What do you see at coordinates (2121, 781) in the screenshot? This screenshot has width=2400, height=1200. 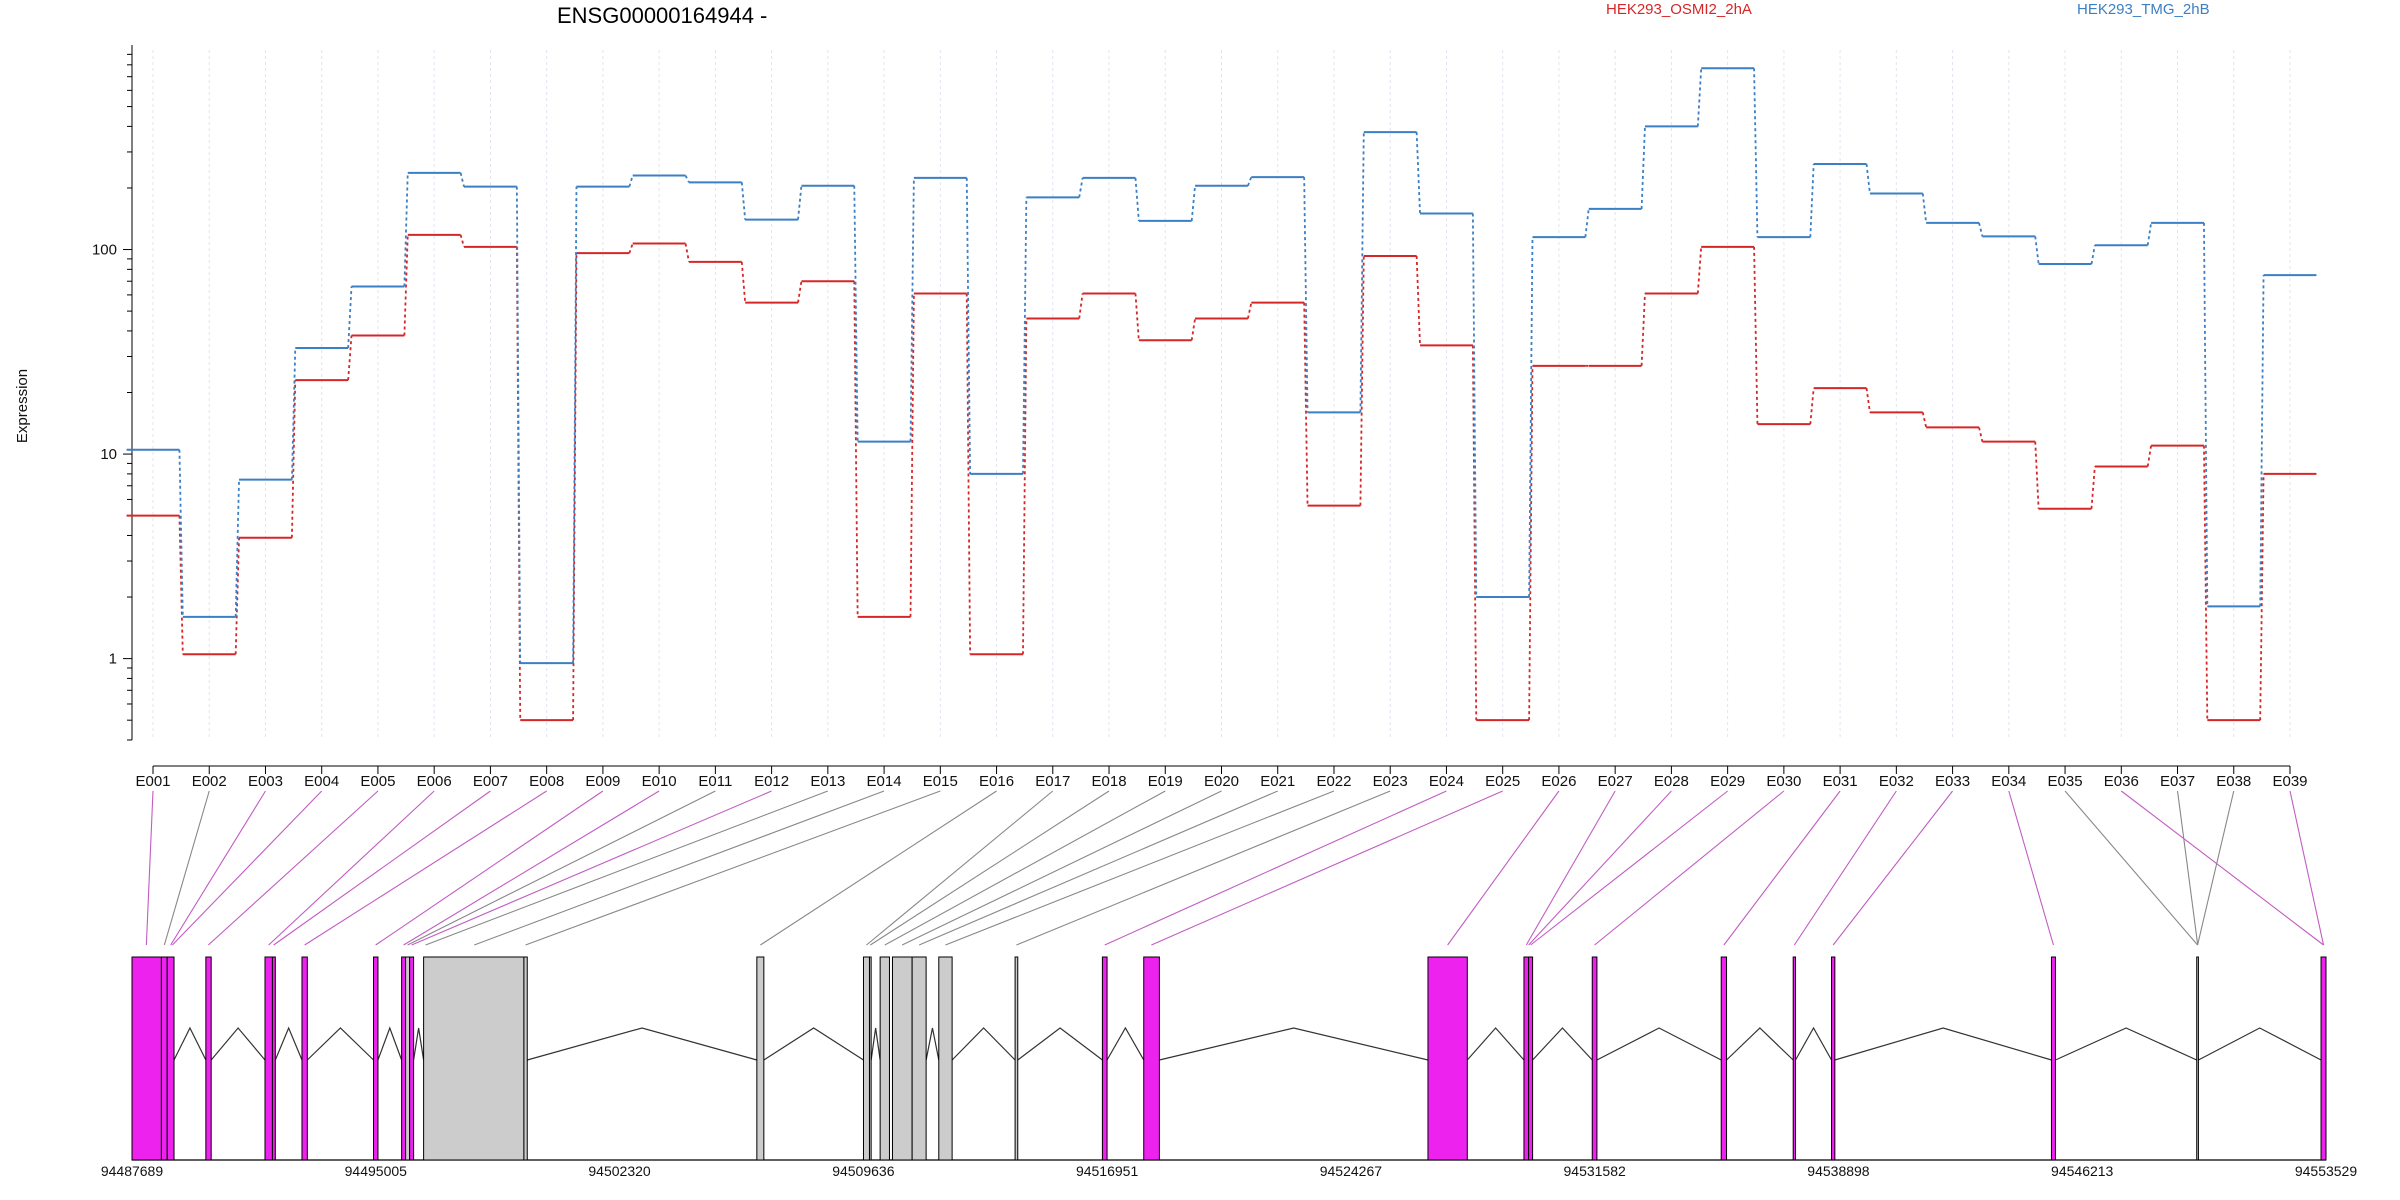 I see `exon-bin-label: E036` at bounding box center [2121, 781].